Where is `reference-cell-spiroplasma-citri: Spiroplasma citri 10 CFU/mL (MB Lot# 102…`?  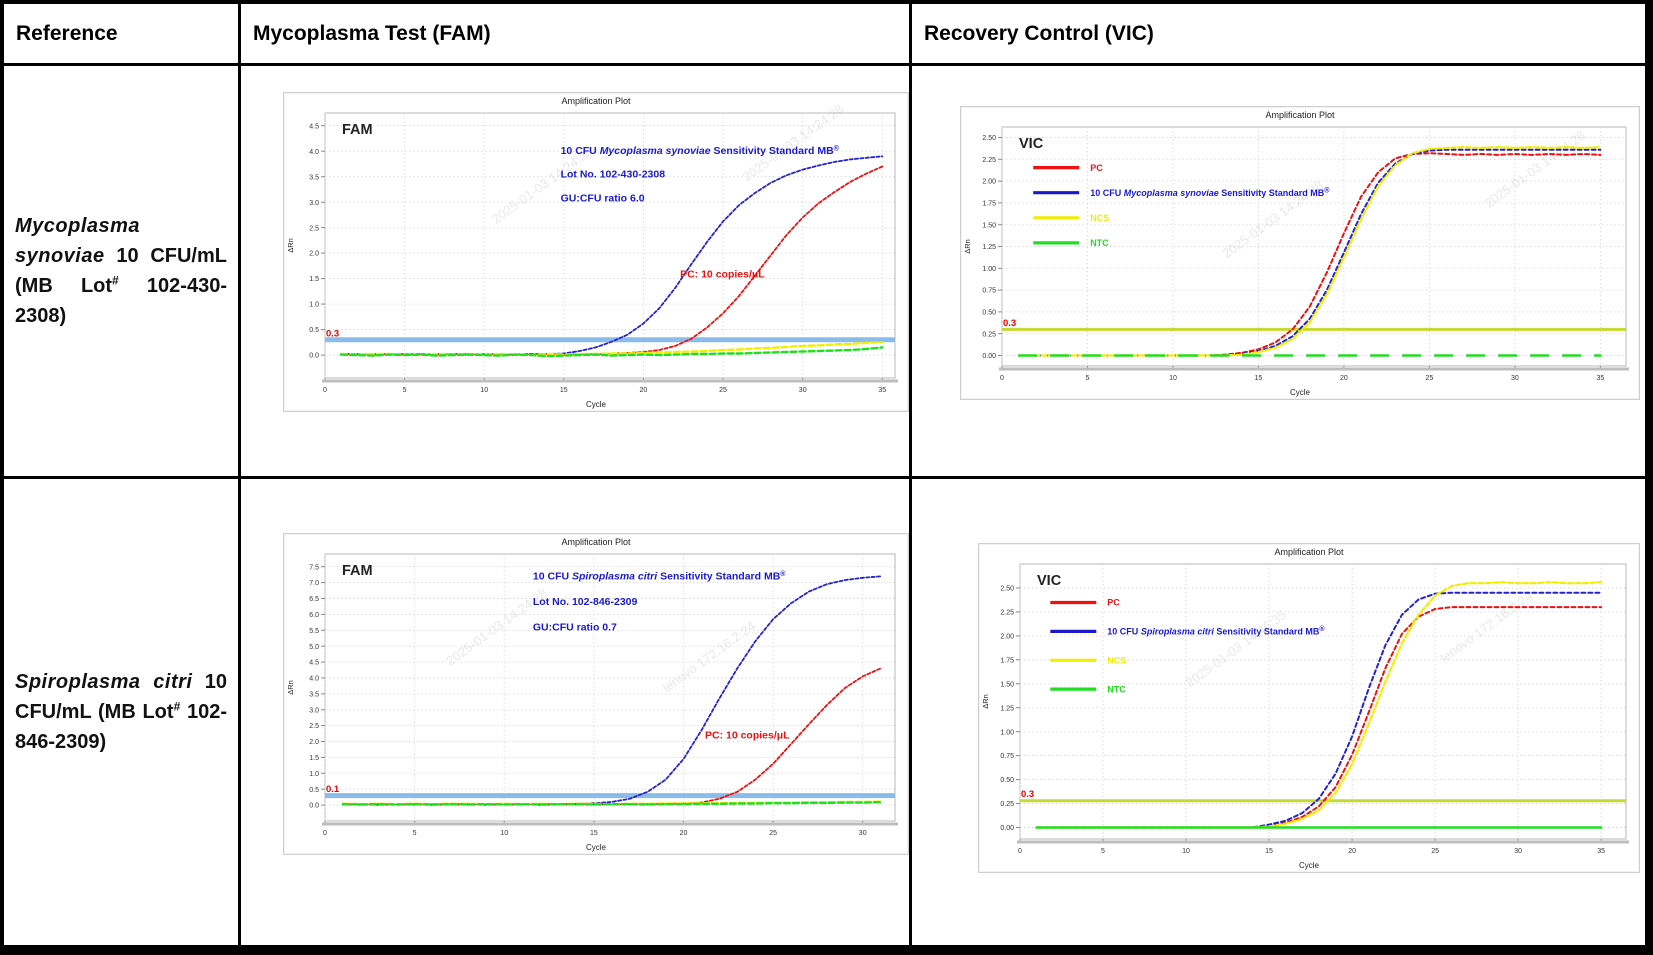
reference-cell-spiroplasma-citri: Spiroplasma citri 10 CFU/mL (MB Lot# 102… is located at coordinates (122, 712).